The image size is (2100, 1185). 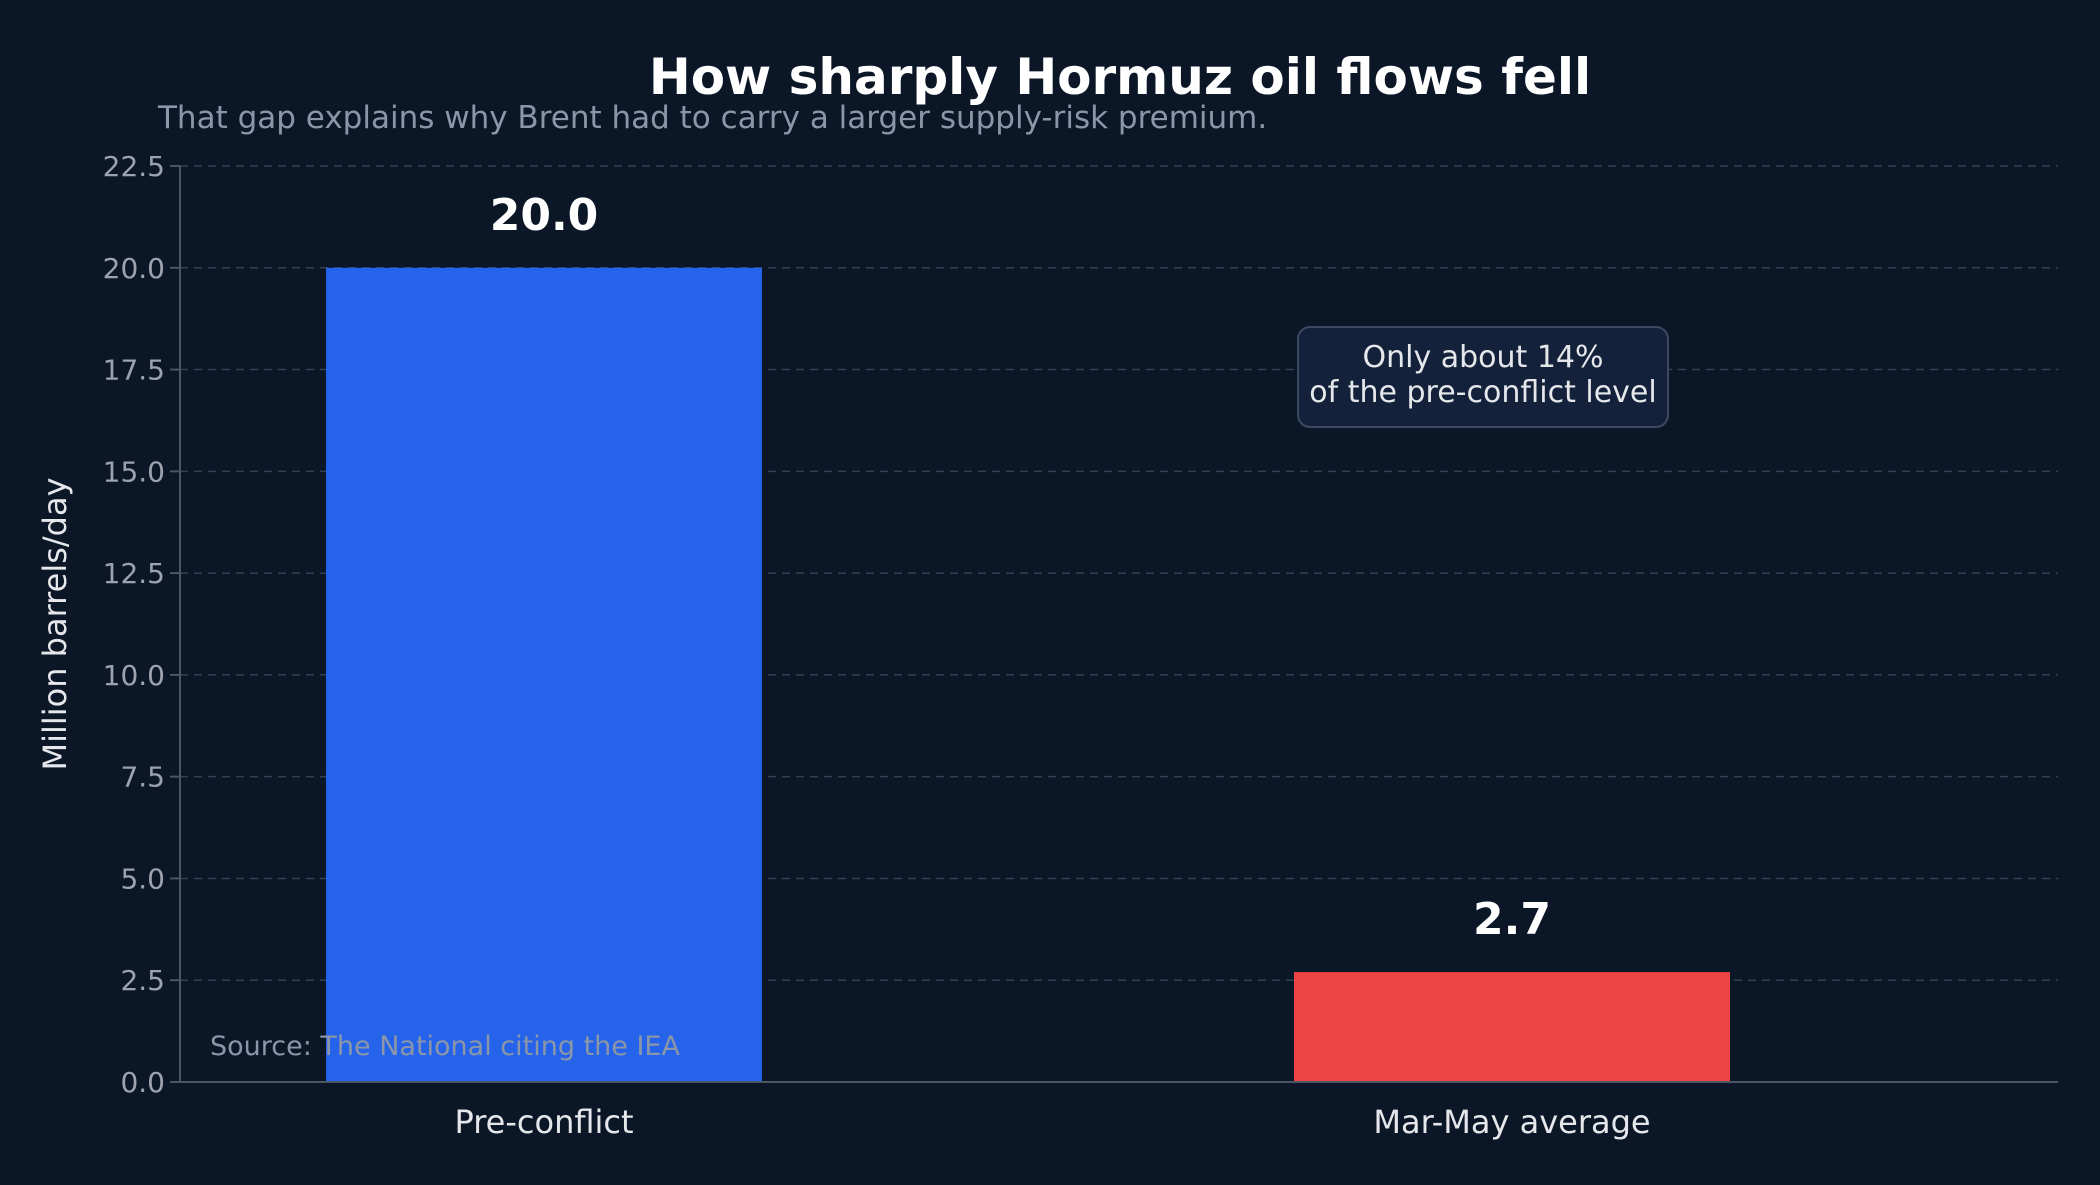 I want to click on y-tick-label: 5.0, so click(x=142, y=878).